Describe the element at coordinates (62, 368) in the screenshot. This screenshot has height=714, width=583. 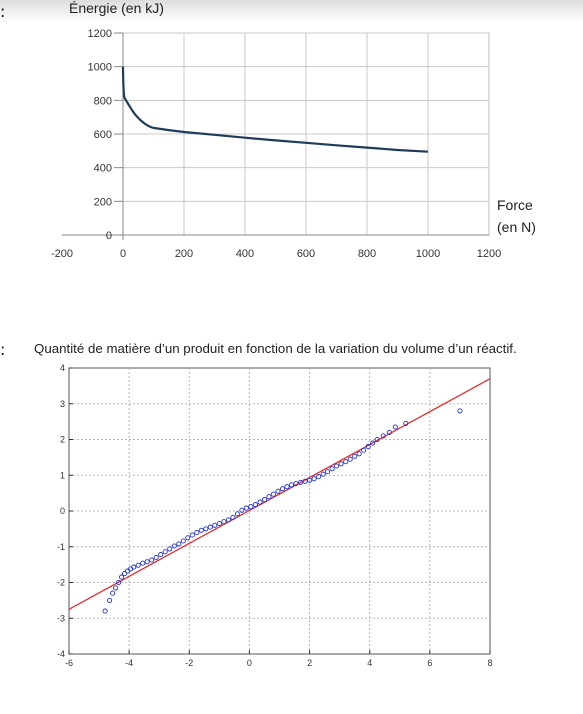
I see `chart2-y-tick-label: 4` at that location.